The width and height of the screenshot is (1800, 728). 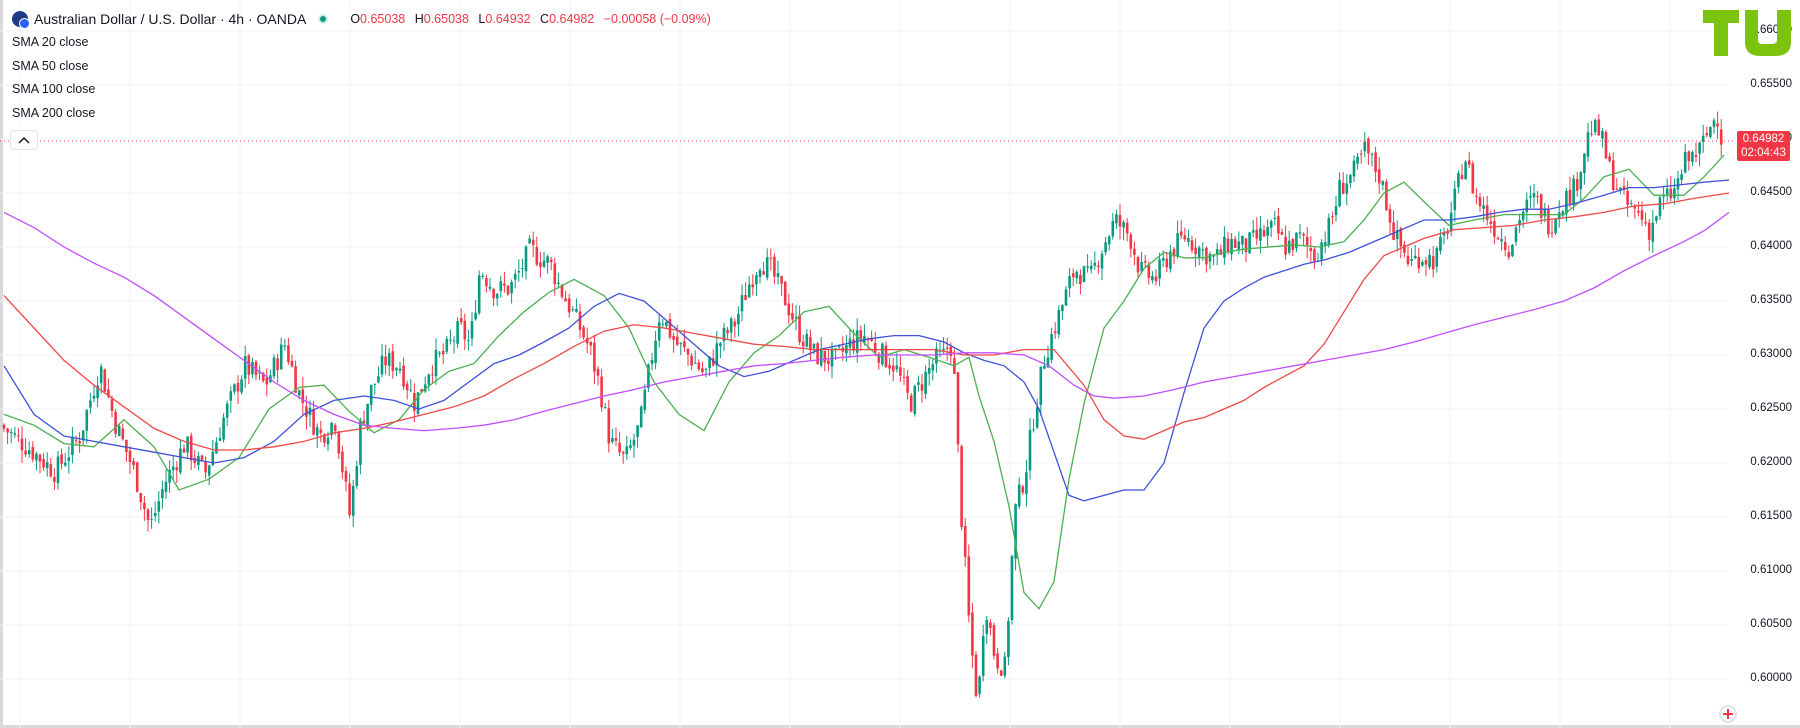 What do you see at coordinates (50, 42) in the screenshot?
I see `legend-sma-20: SMA 20 close` at bounding box center [50, 42].